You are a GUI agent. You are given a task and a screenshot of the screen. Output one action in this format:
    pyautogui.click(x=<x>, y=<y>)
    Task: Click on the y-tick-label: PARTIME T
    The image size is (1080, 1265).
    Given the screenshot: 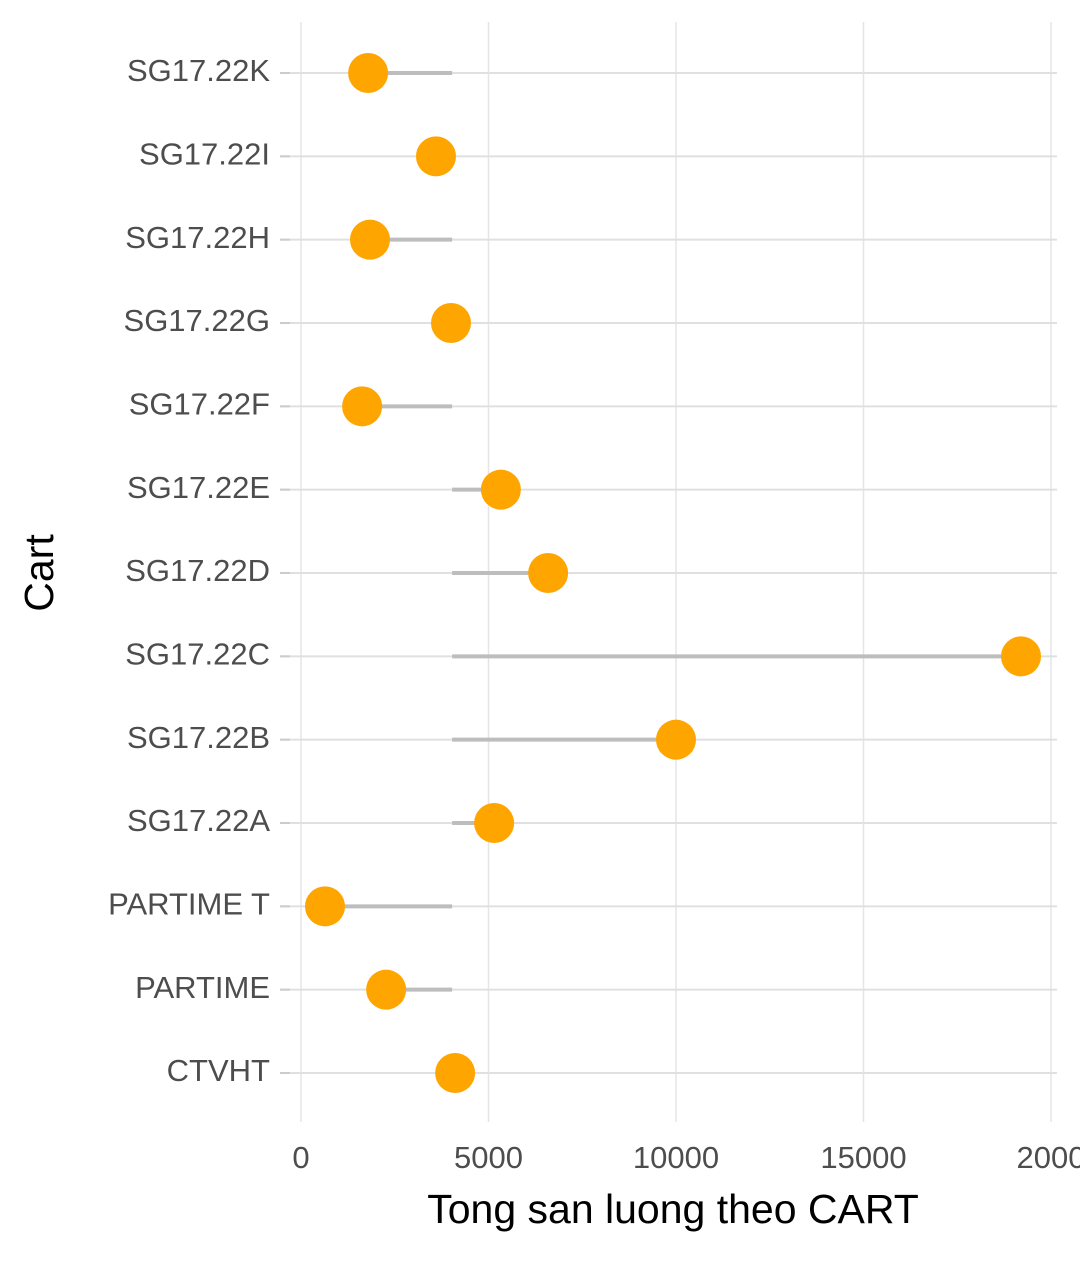 What is the action you would take?
    pyautogui.click(x=189, y=904)
    